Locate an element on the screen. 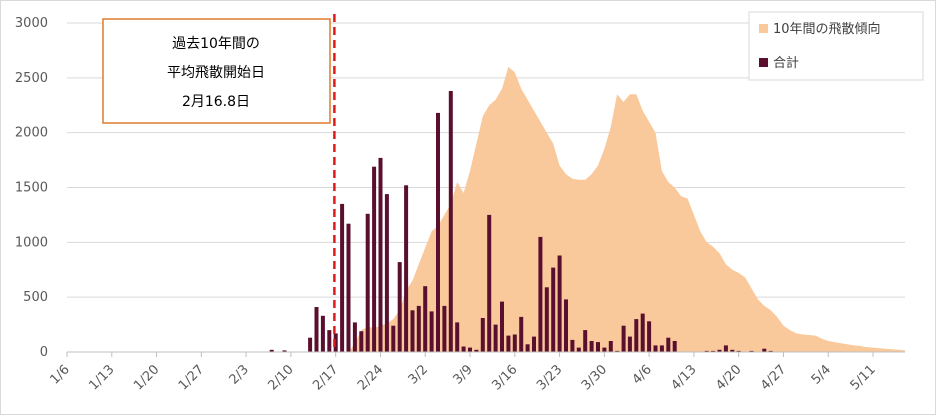 The height and width of the screenshot is (417, 938). x-tick-label: 3/2 is located at coordinates (418, 374).